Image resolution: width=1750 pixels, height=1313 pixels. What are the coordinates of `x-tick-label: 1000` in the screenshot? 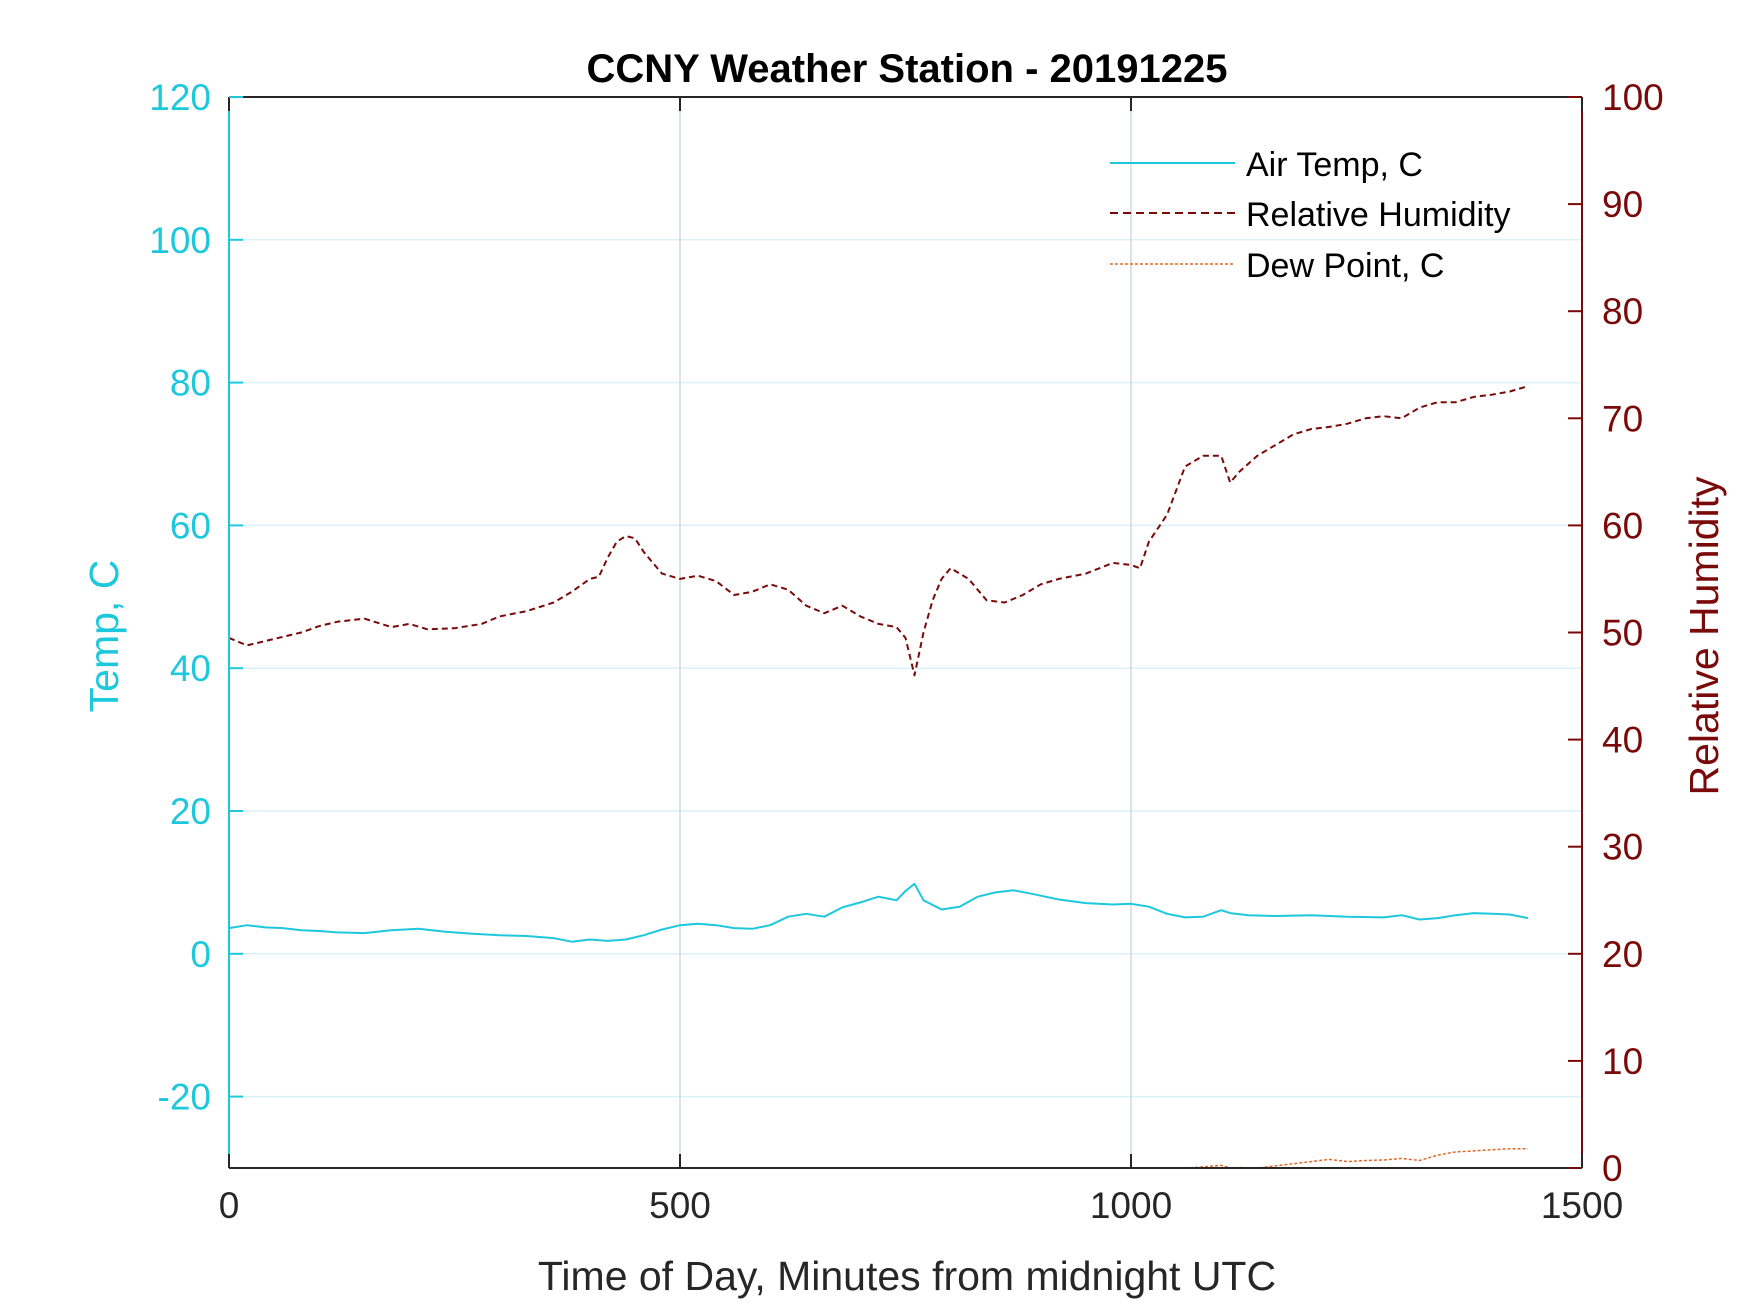 It's located at (1131, 1205).